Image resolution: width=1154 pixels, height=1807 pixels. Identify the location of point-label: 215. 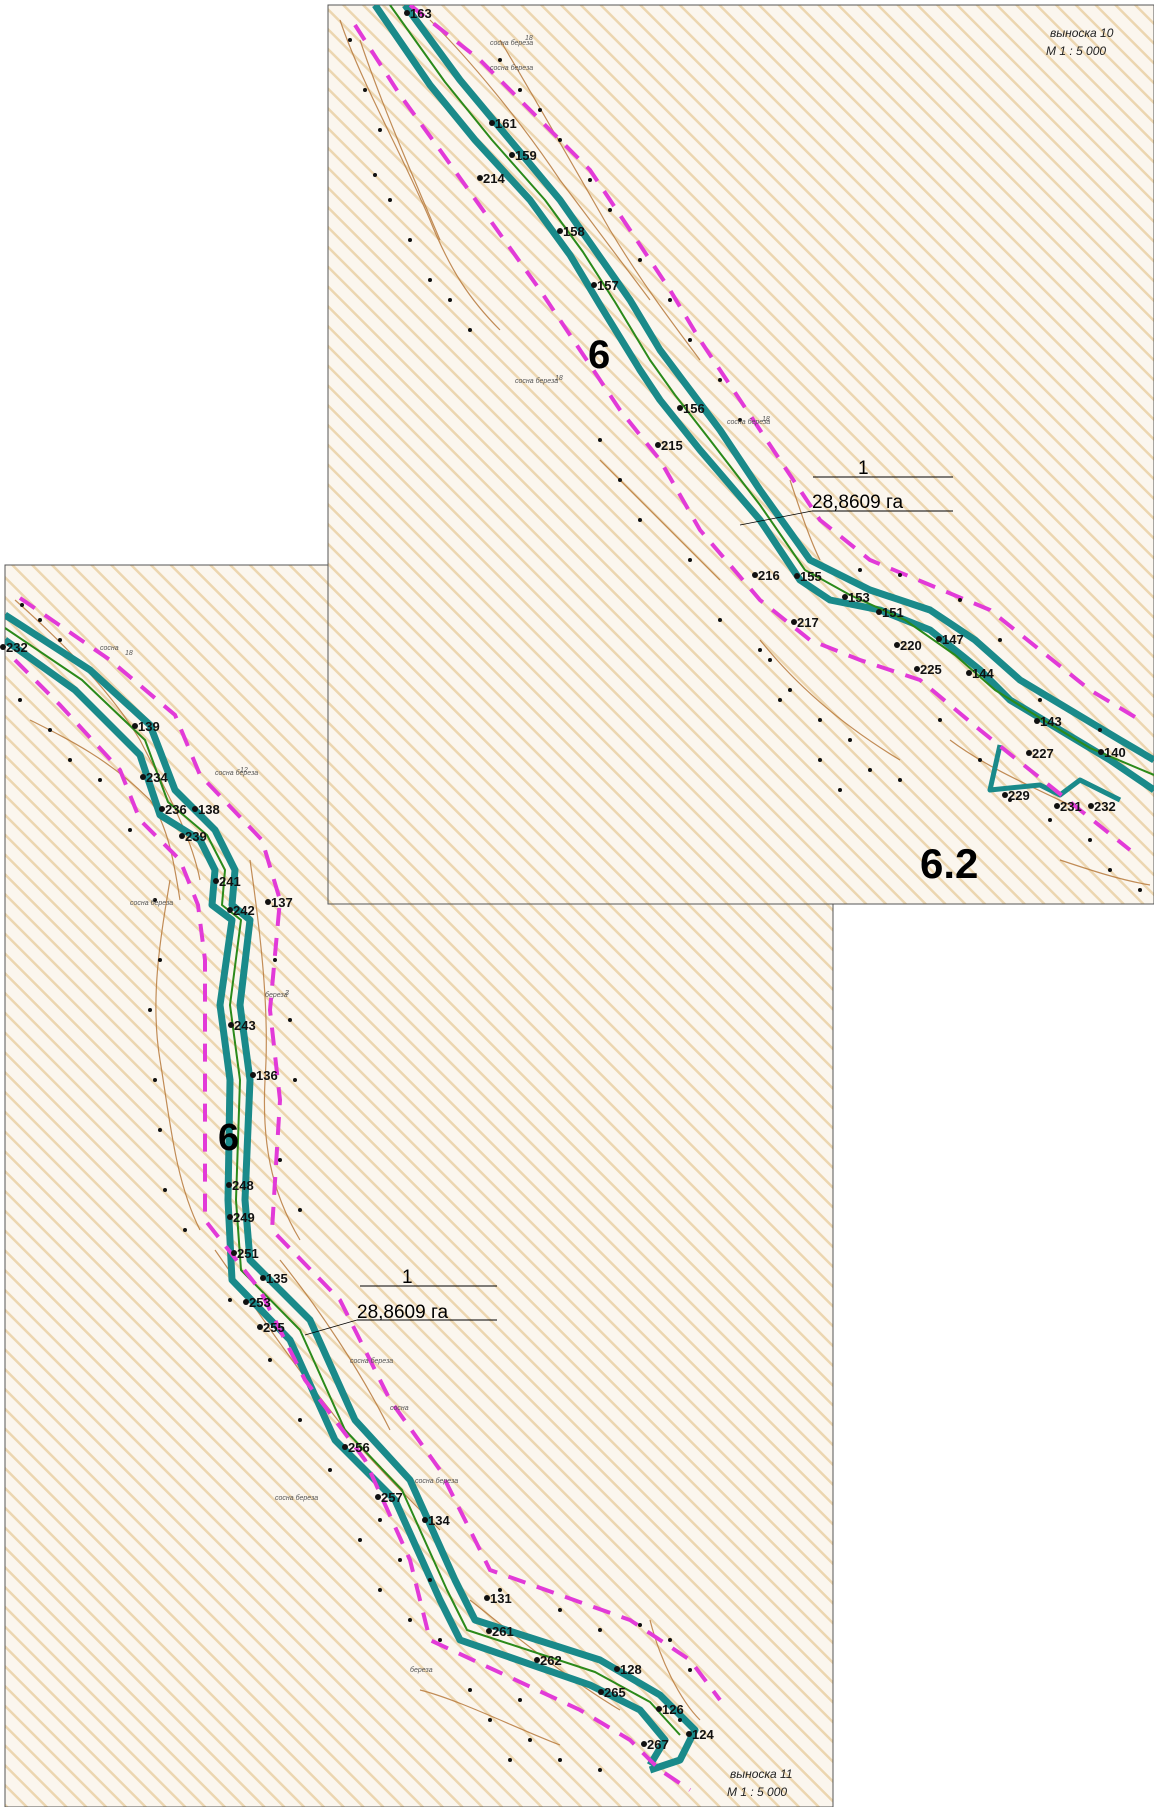
(672, 445).